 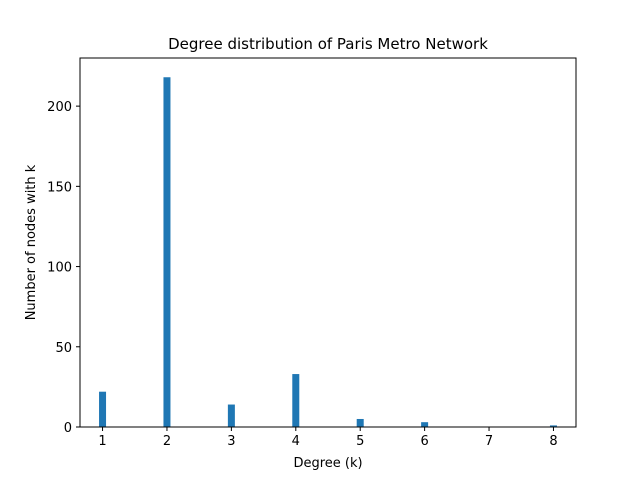 I want to click on x-tick-label: 8, so click(x=553, y=441).